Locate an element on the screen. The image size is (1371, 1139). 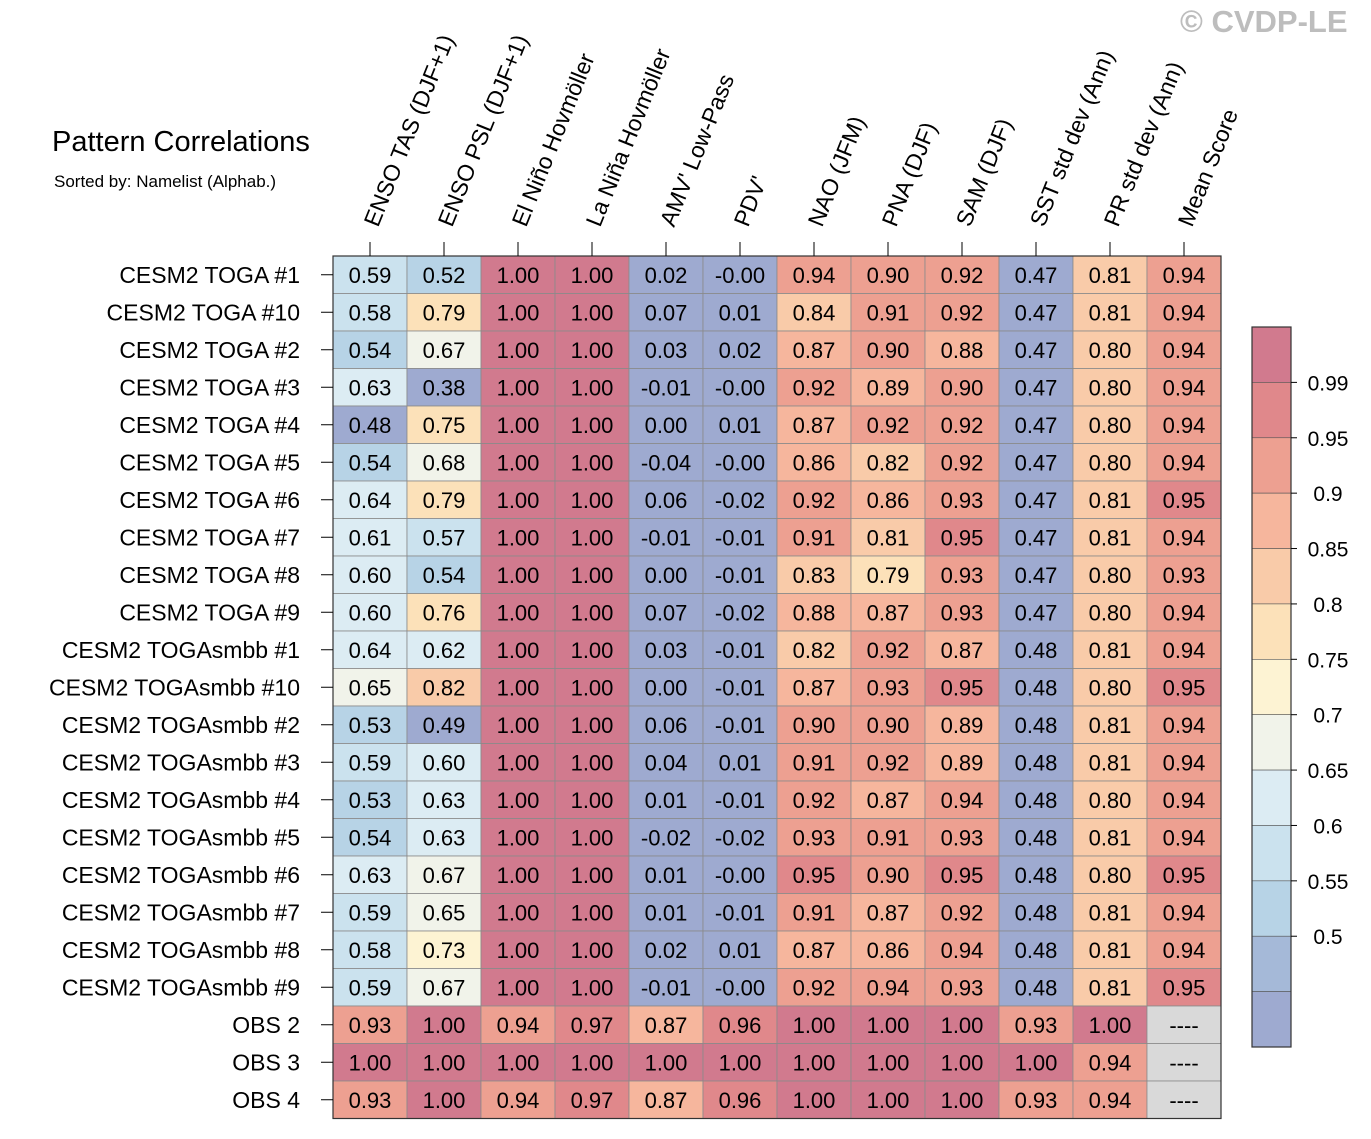
row-label: CESM2 TOGAsmbb #8 is located at coordinates (181, 950).